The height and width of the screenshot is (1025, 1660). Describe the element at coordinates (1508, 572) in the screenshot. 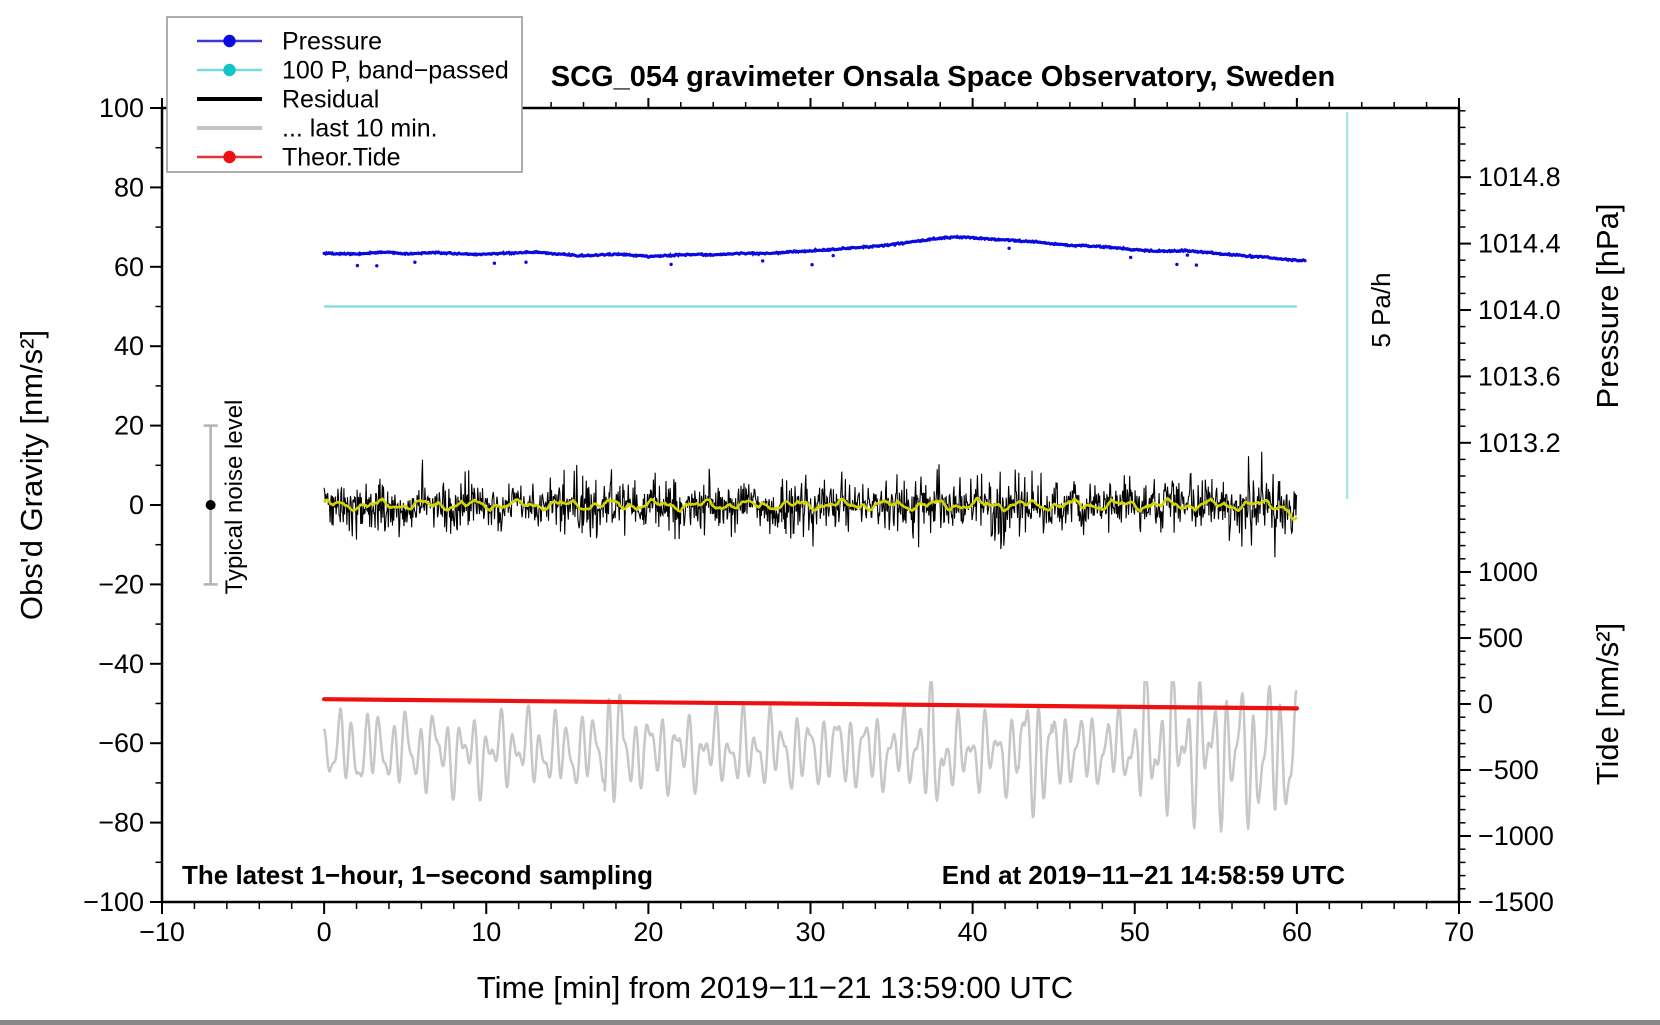

I see `y-tide-tick-label: 1000` at that location.